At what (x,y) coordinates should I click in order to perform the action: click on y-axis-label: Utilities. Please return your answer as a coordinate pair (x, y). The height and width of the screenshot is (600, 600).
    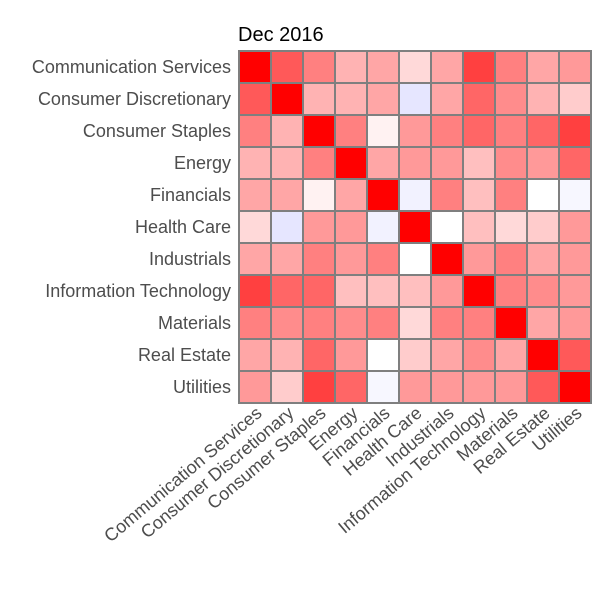
    Looking at the image, I should click on (202, 387).